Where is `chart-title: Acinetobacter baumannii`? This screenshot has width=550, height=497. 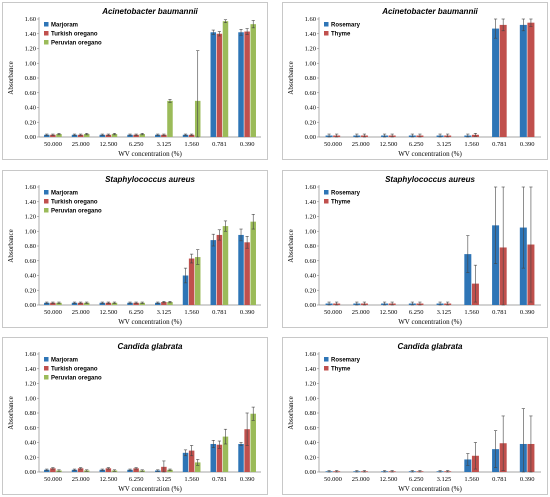
chart-title: Acinetobacter baumannii is located at coordinates (429, 11).